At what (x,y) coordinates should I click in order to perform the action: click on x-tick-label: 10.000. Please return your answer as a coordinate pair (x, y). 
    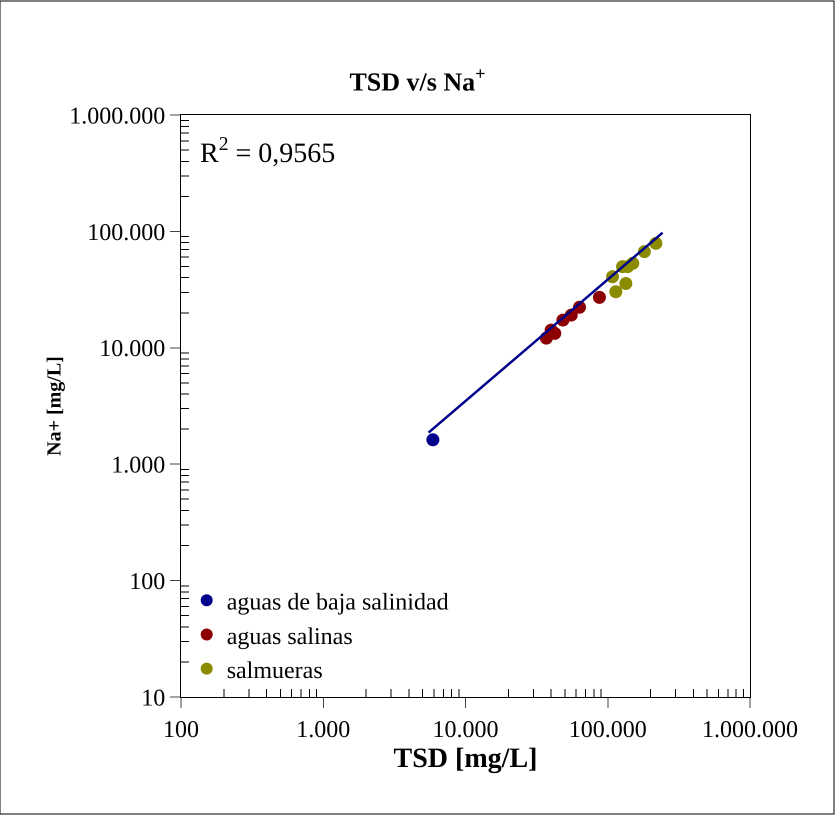
    Looking at the image, I should click on (465, 729).